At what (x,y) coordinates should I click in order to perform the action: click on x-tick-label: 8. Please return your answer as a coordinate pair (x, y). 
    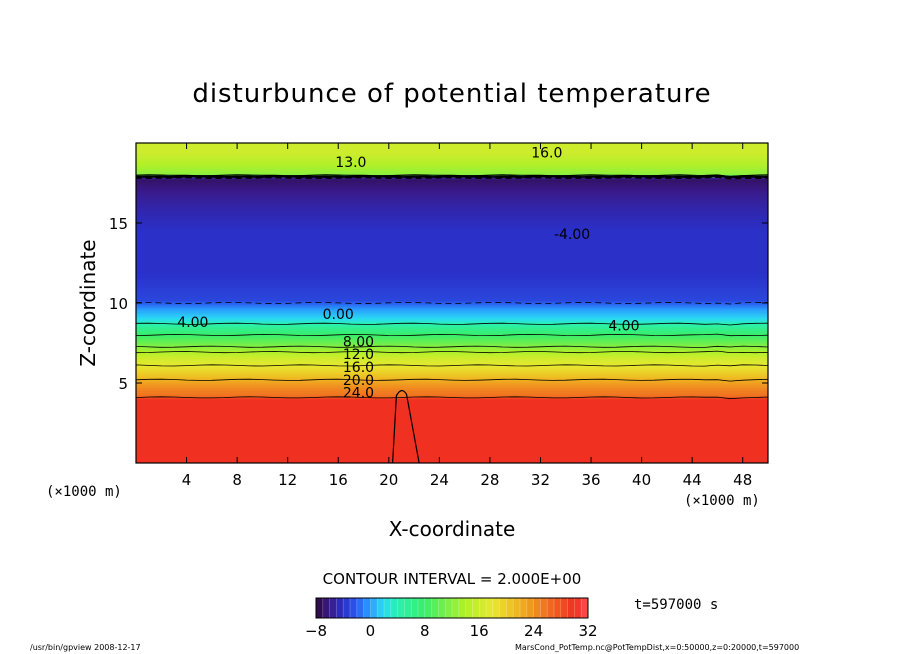
    Looking at the image, I should click on (237, 480).